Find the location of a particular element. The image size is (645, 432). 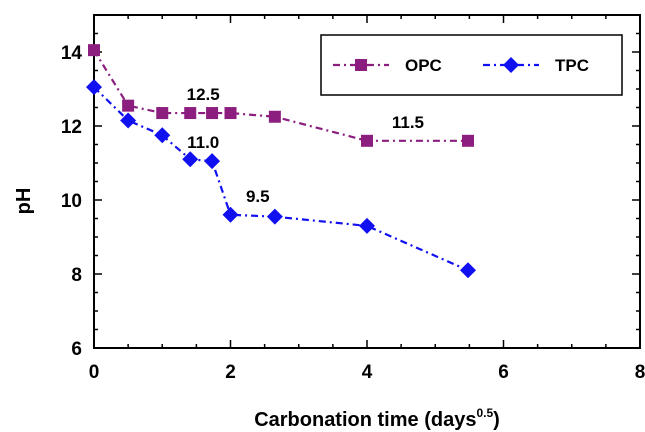

x-axis-title: Carbonation time (days0.5) is located at coordinates (377, 418).